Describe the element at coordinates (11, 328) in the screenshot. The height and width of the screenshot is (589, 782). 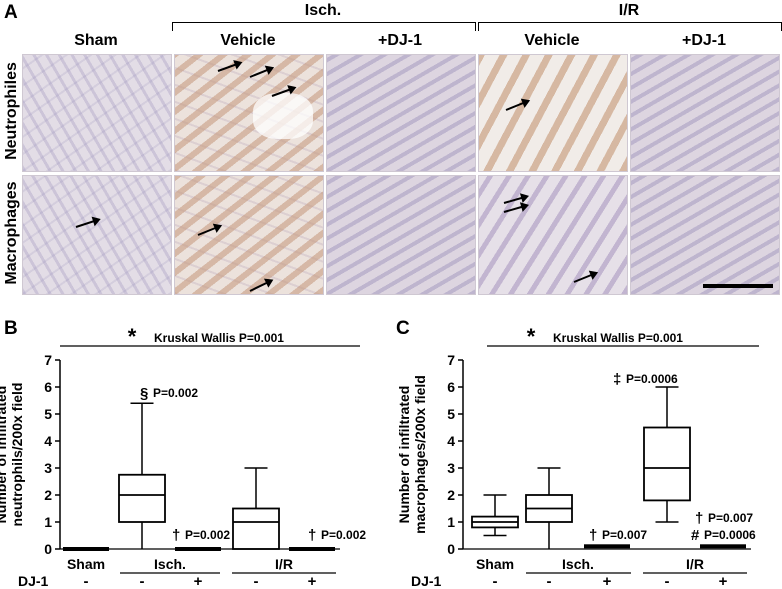
I see `panel-b-label: B` at that location.